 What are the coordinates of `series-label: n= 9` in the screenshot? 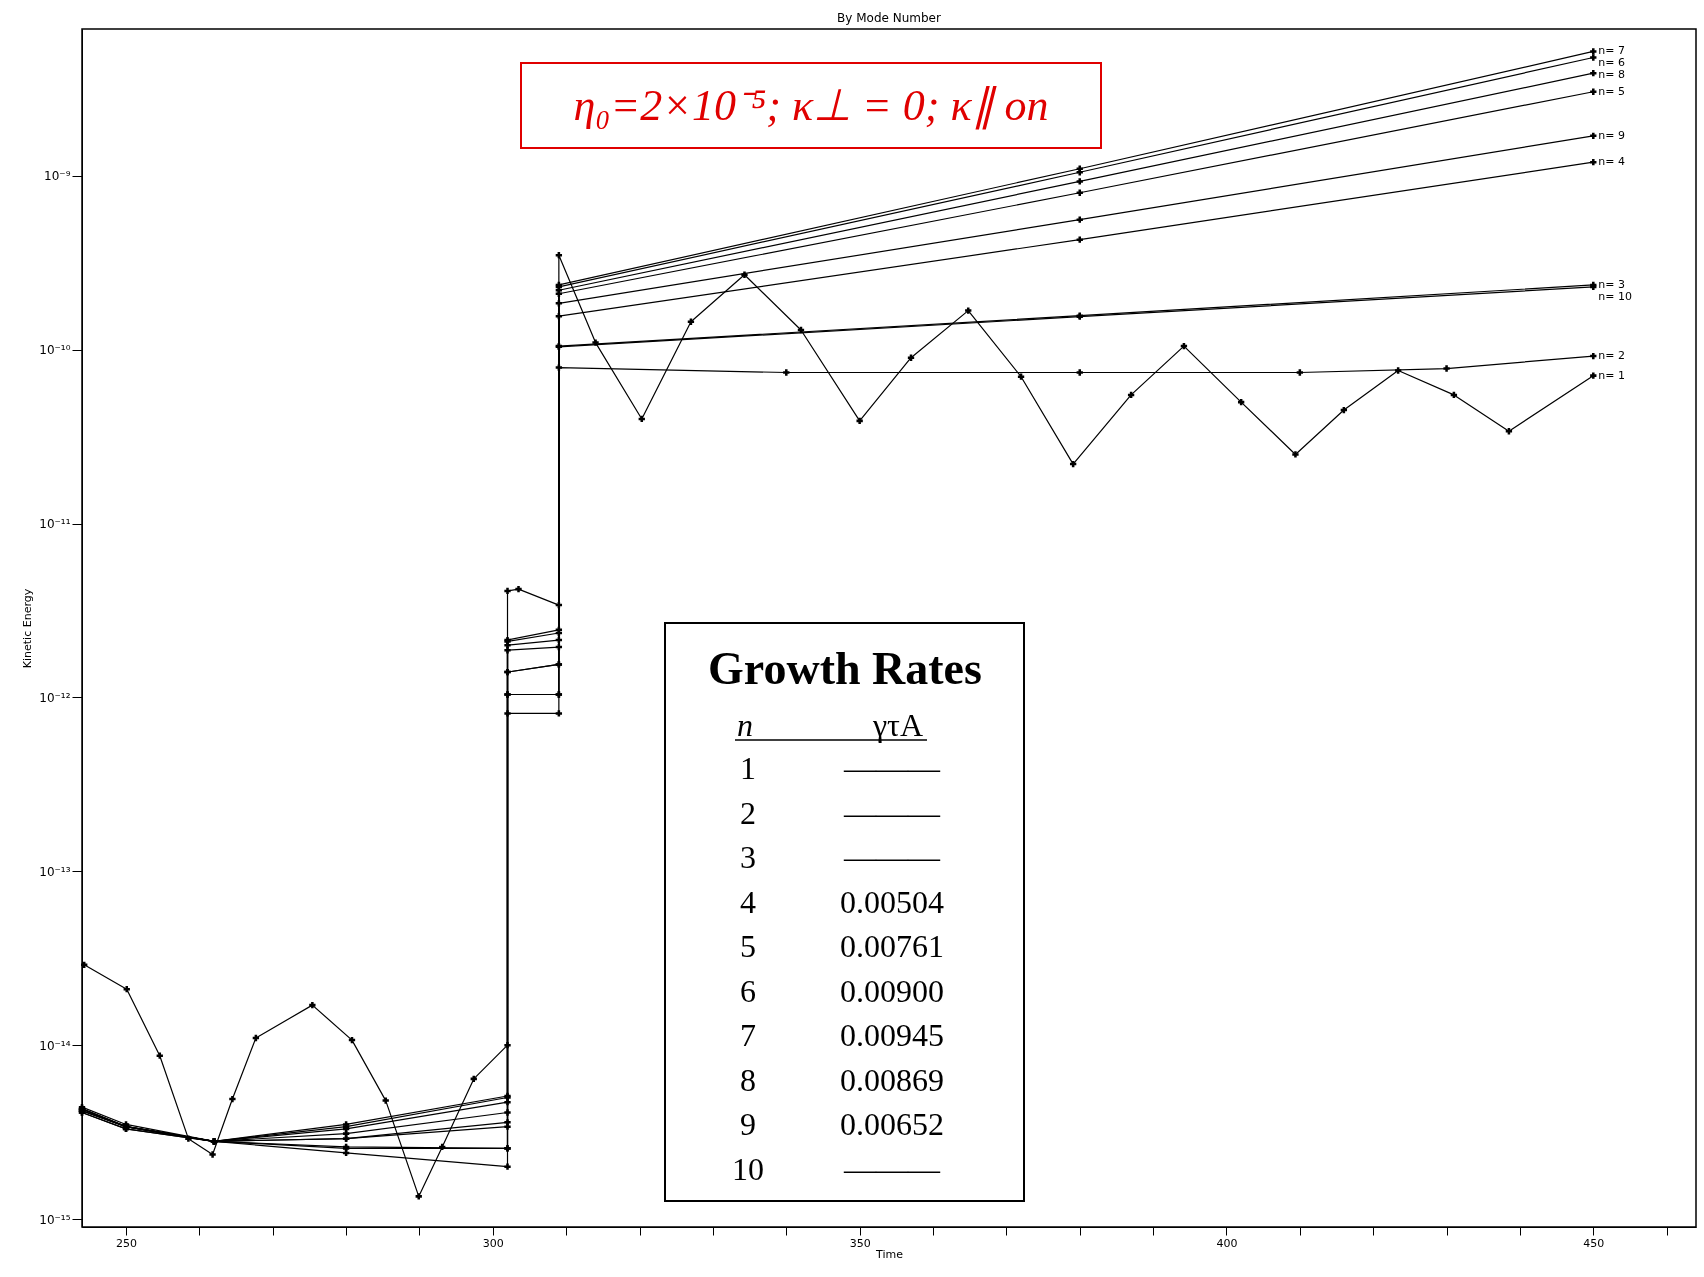 It's located at (1611, 135).